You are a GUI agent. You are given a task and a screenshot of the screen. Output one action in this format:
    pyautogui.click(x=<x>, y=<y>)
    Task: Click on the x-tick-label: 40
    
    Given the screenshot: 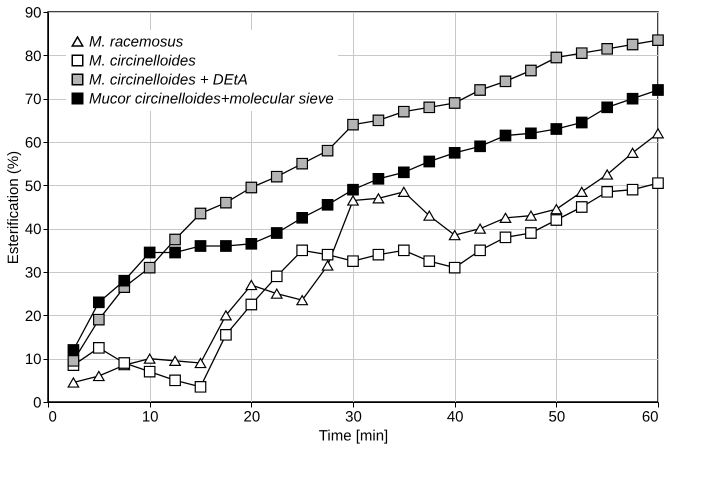 What is the action you would take?
    pyautogui.click(x=455, y=417)
    